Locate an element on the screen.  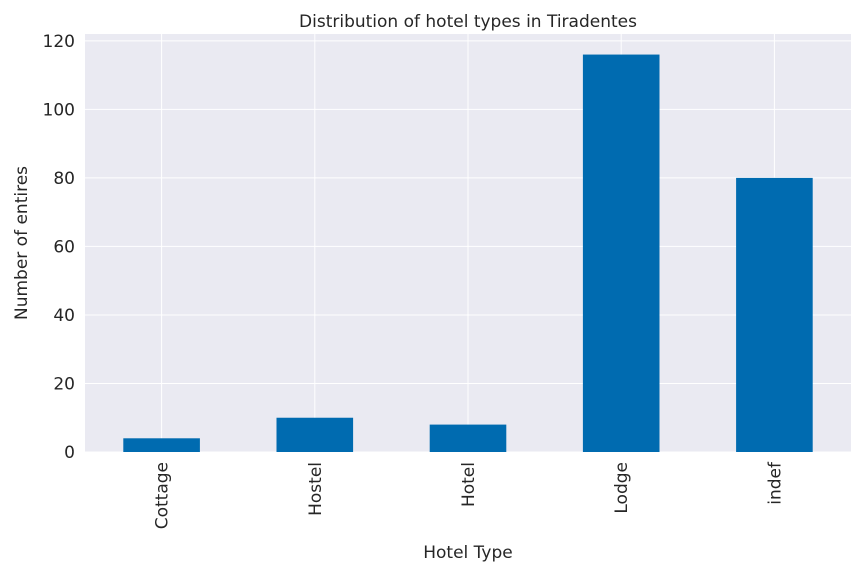
x-tick-label: Hostel is located at coordinates (316, 489).